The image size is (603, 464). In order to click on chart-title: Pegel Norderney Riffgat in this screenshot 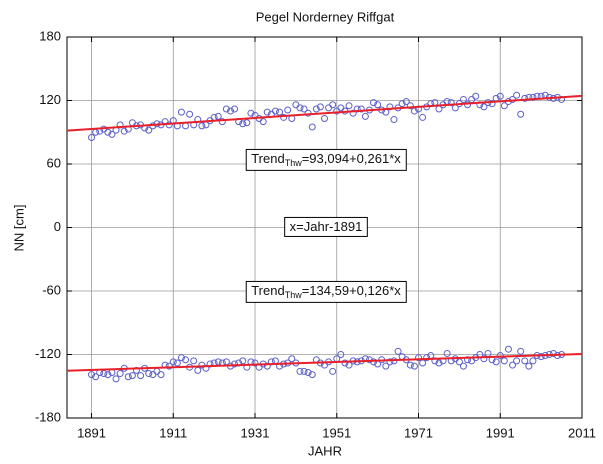, I will do `click(325, 16)`.